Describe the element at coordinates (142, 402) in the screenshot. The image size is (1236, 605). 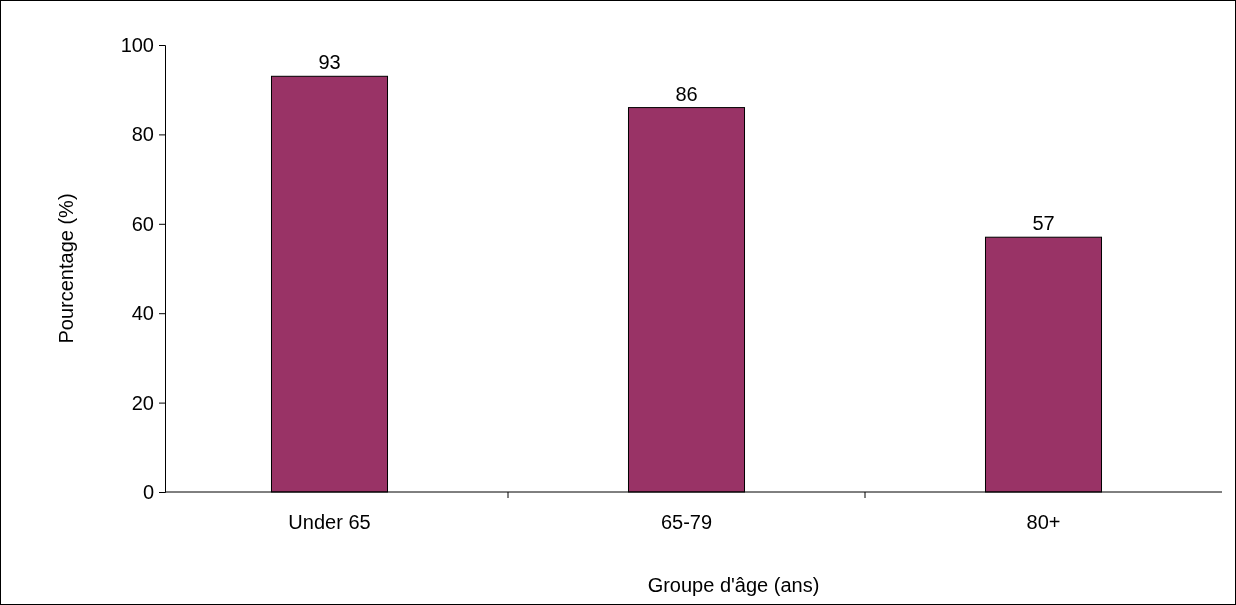
I see `y-tick-label: 20` at that location.